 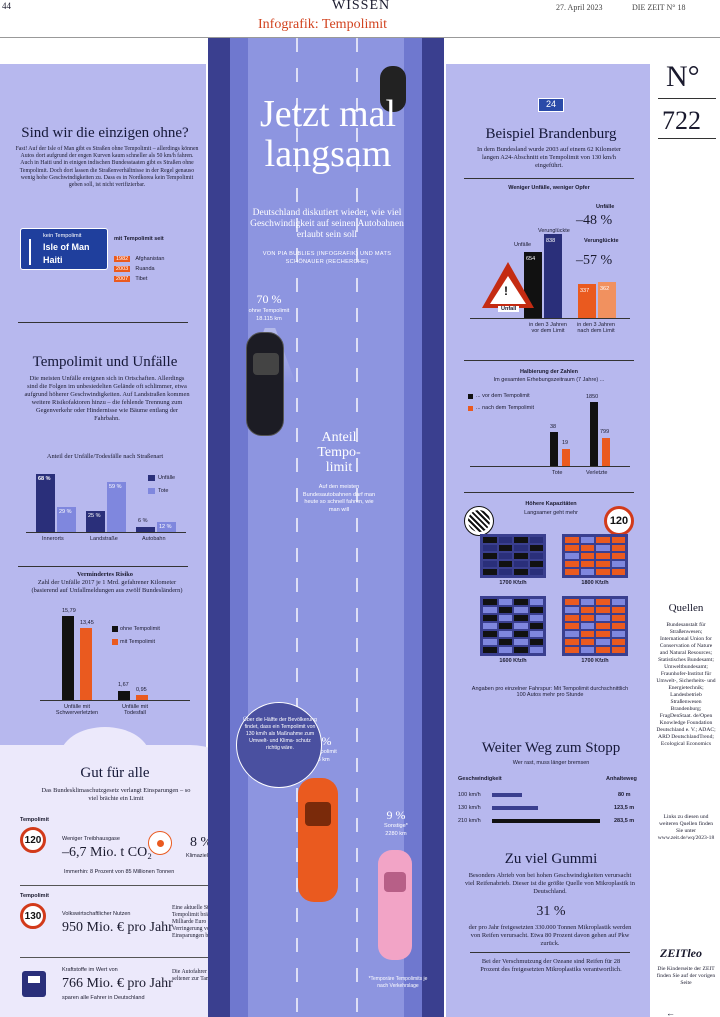 What do you see at coordinates (68, 658) in the screenshot?
I see `bar-schwer-ohne` at bounding box center [68, 658].